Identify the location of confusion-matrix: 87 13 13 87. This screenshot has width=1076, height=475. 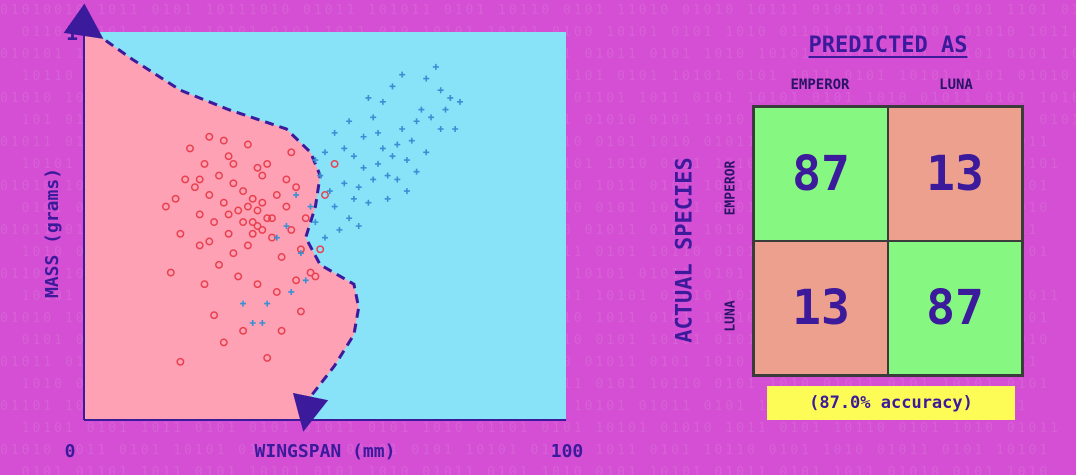
(888, 241).